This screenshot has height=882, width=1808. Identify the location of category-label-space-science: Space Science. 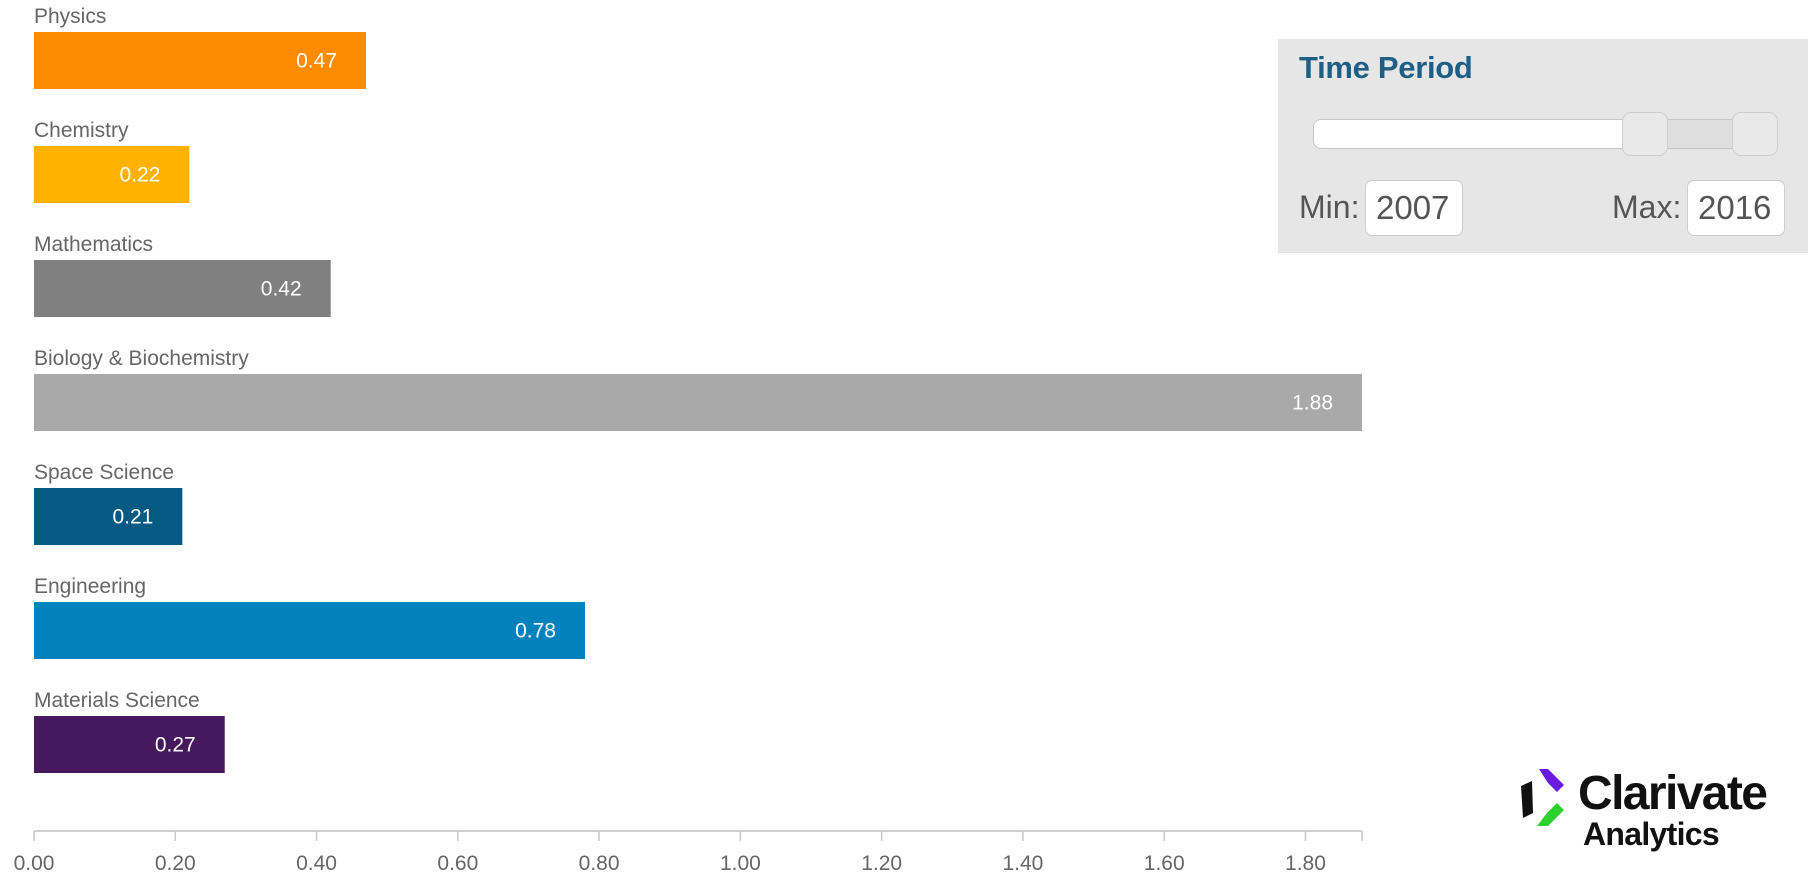
(104, 472).